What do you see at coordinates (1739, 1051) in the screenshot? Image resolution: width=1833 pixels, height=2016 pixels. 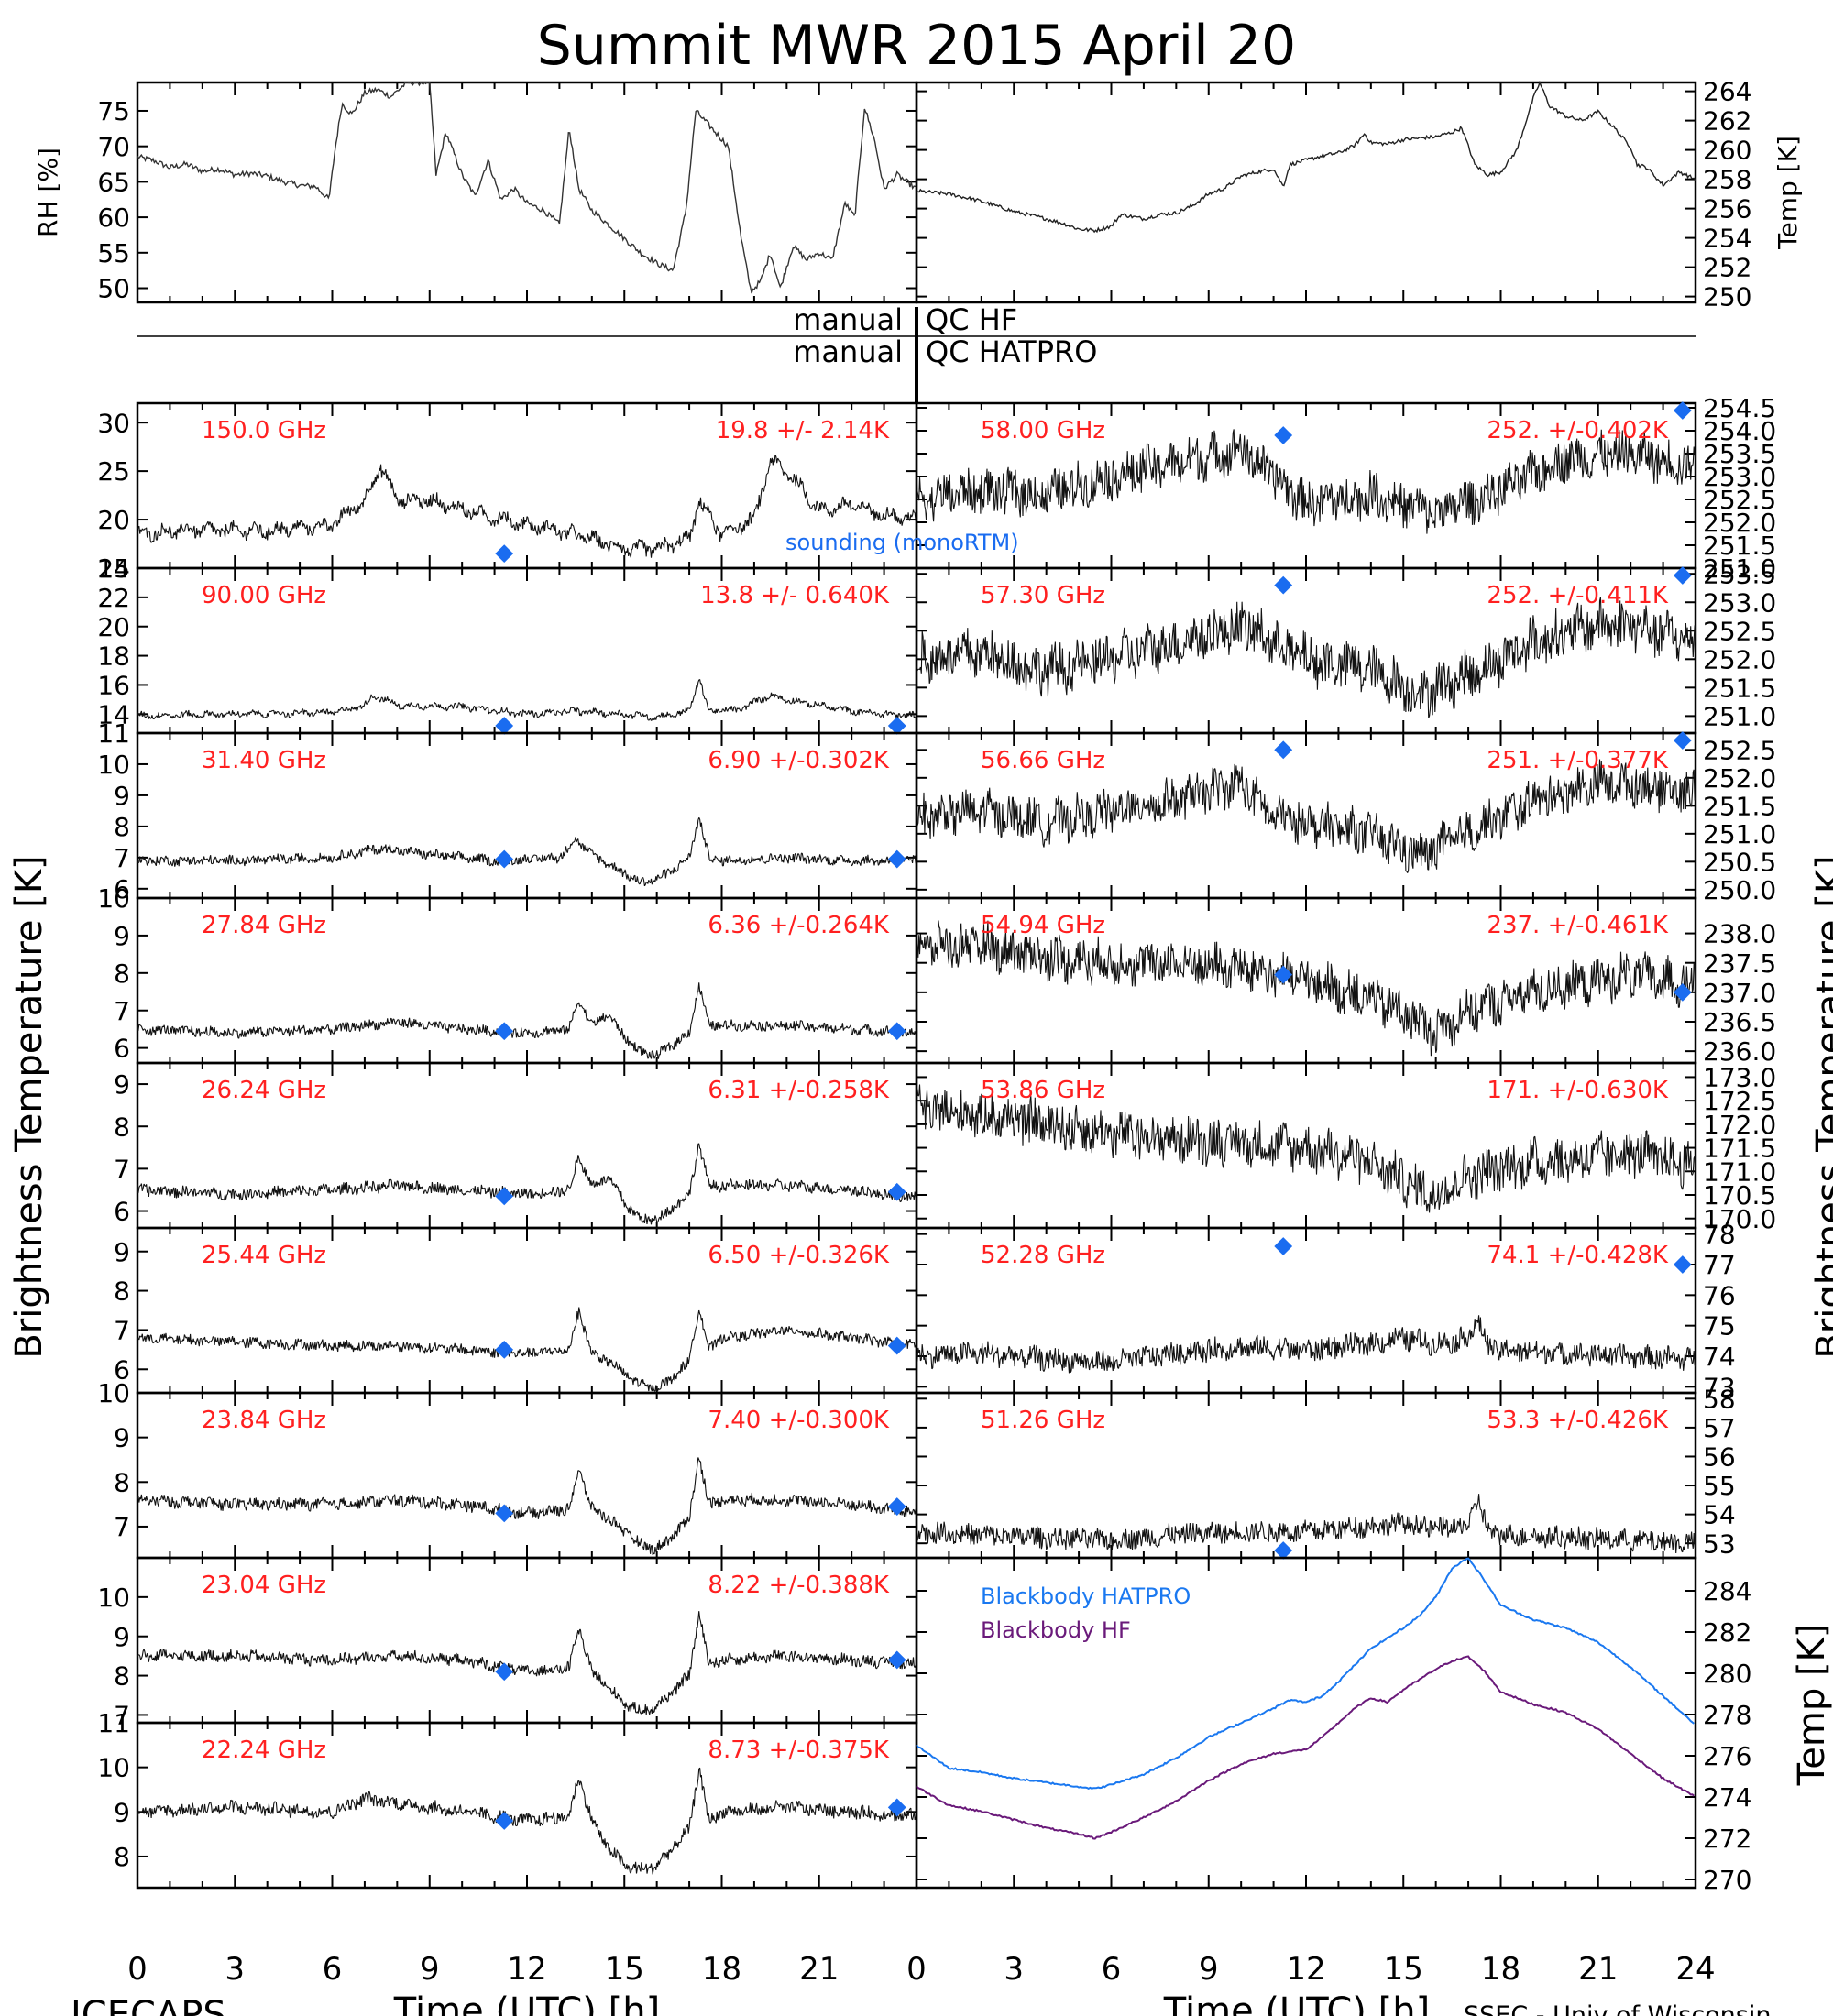 I see `c5494-ytick-label: 236.0` at bounding box center [1739, 1051].